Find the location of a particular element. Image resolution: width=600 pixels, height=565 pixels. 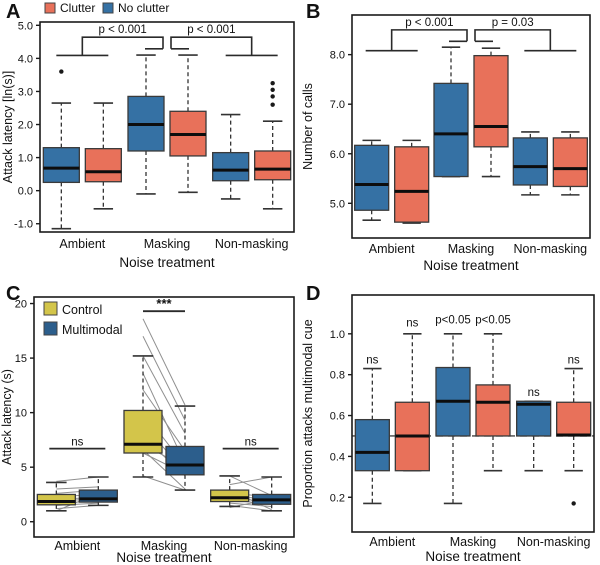

panel-c-label: C is located at coordinates (13, 294).